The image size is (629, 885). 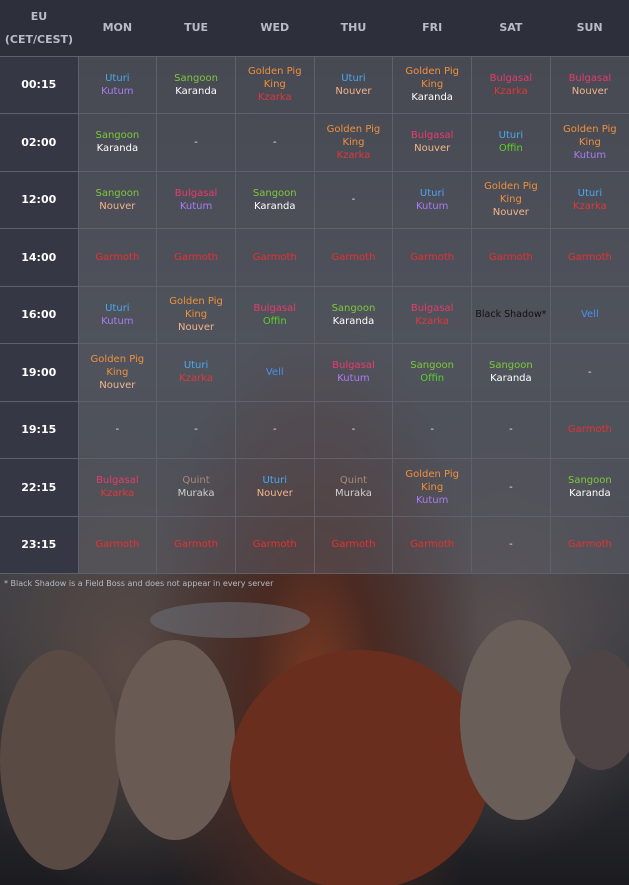 I want to click on day-header: TUE, so click(x=196, y=28).